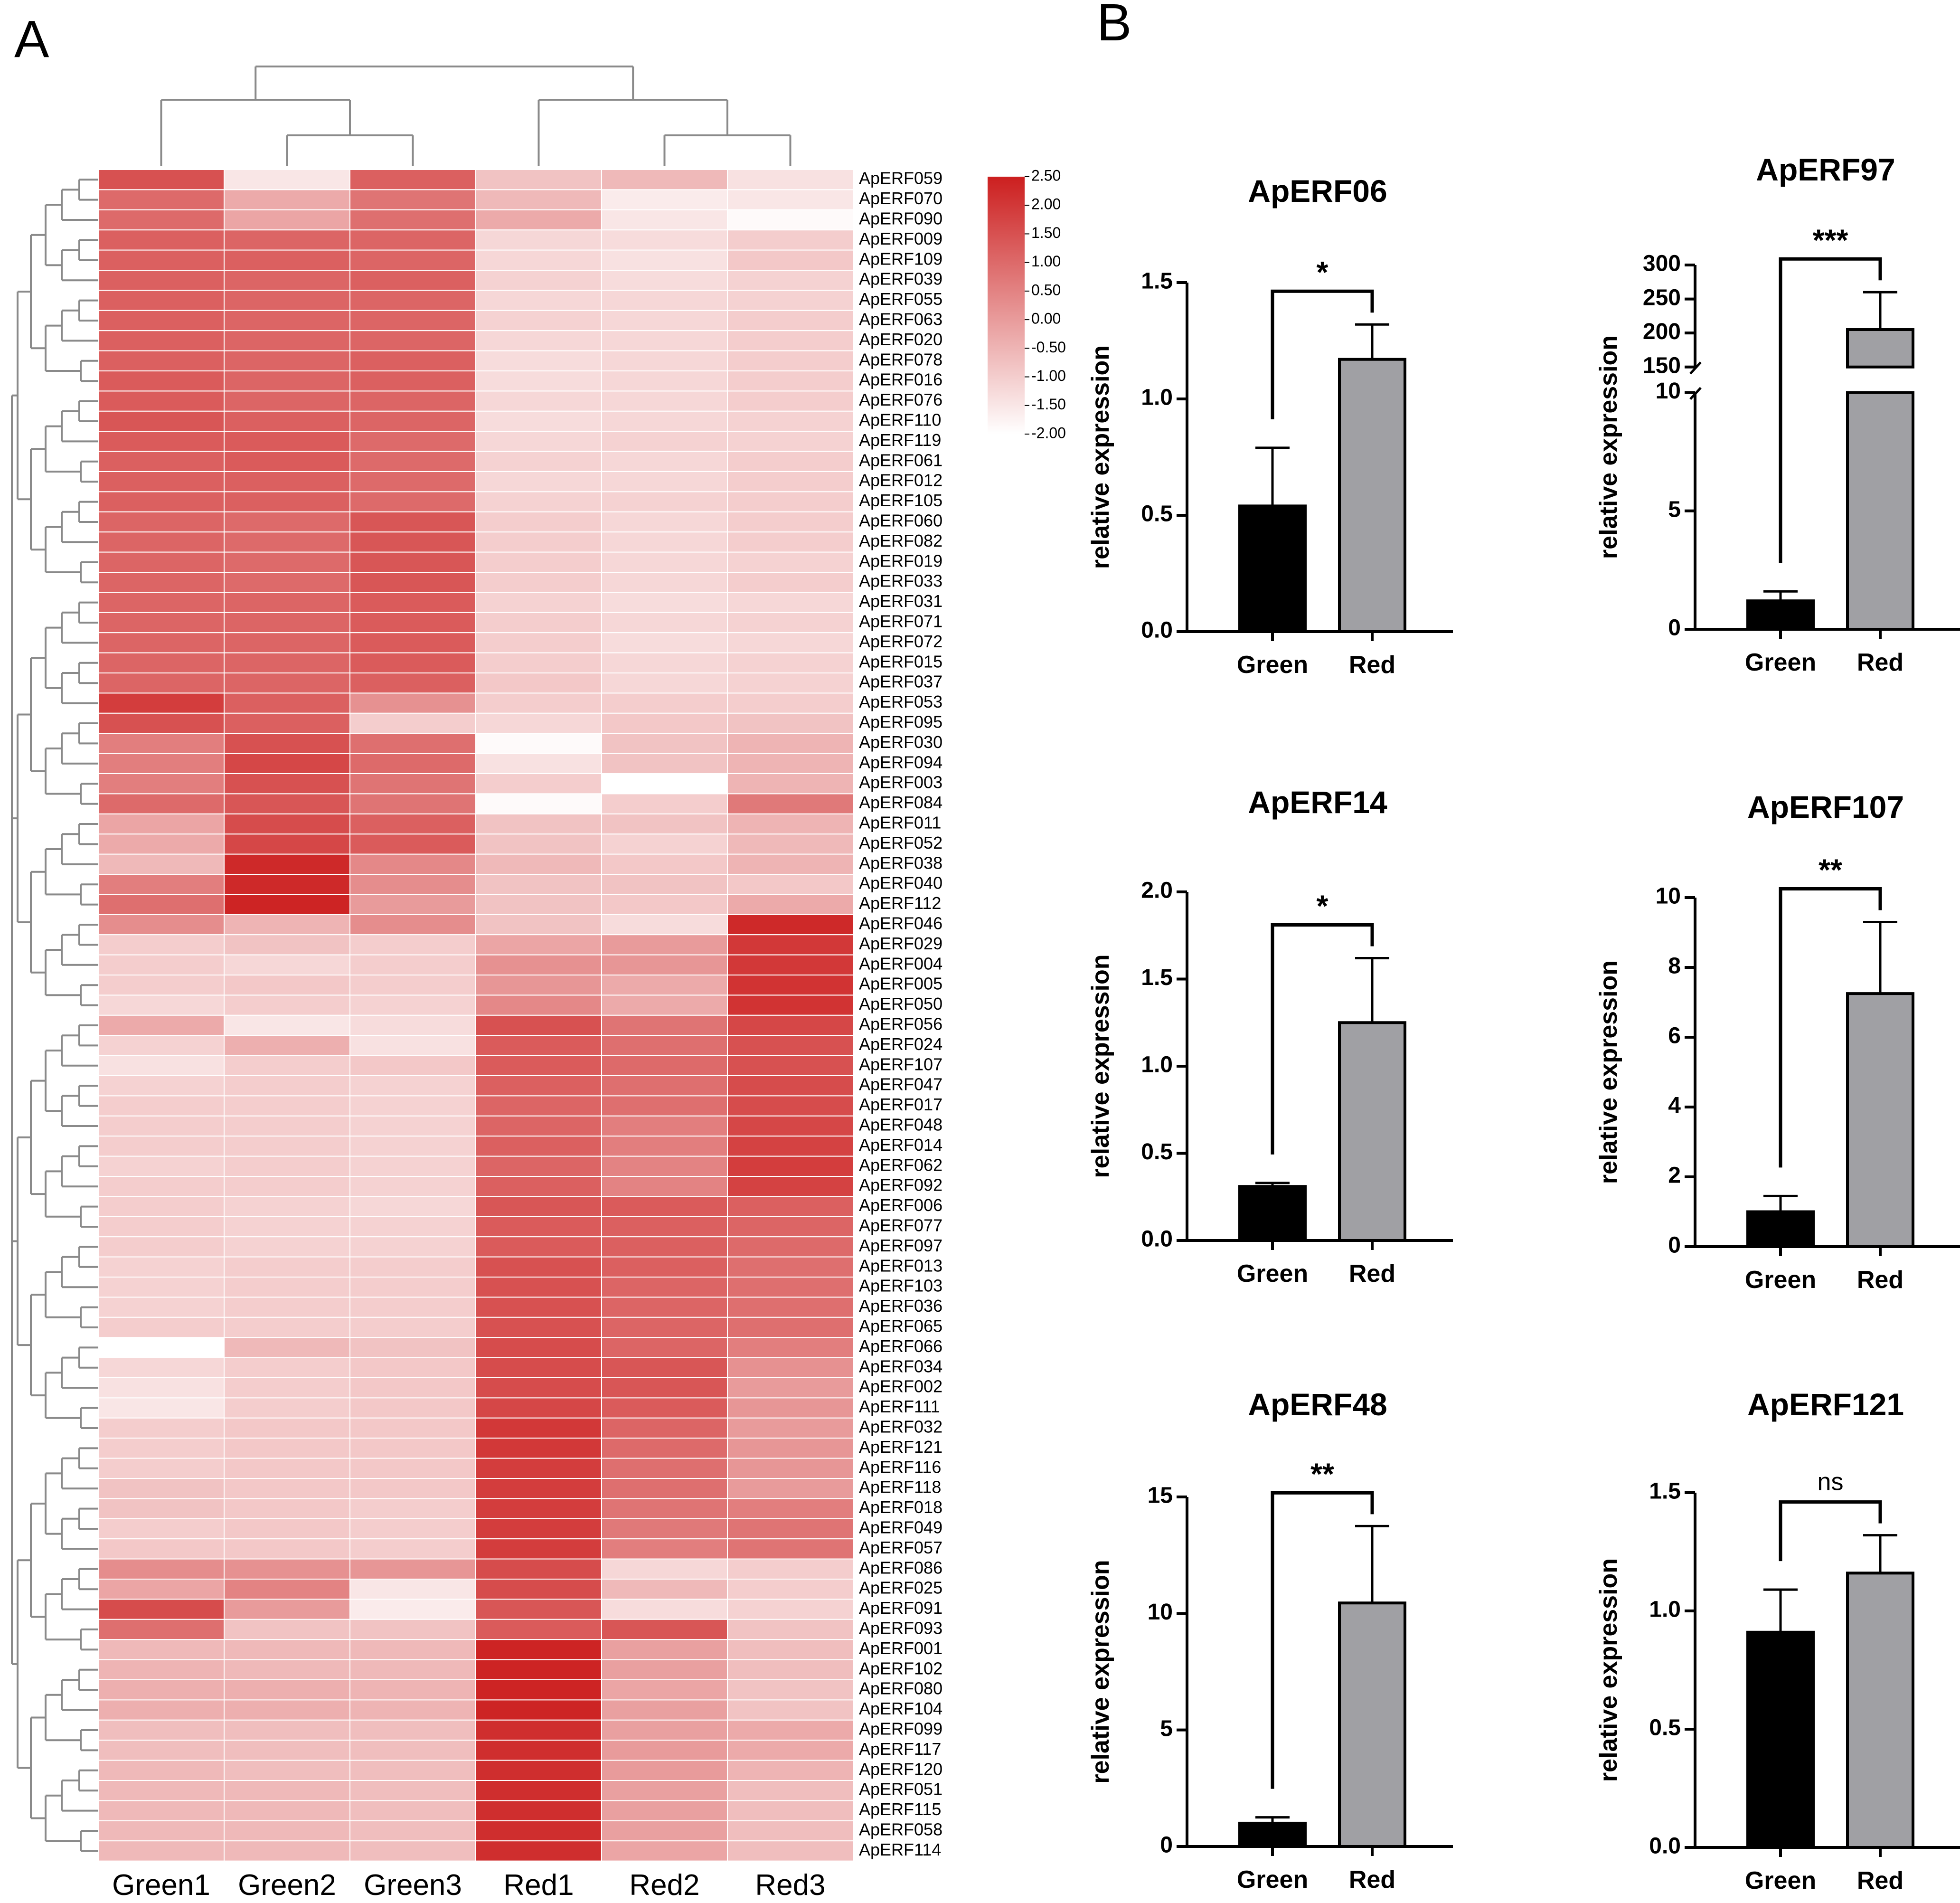  Describe the element at coordinates (31, 39) in the screenshot. I see `panel-label-a: A` at that location.